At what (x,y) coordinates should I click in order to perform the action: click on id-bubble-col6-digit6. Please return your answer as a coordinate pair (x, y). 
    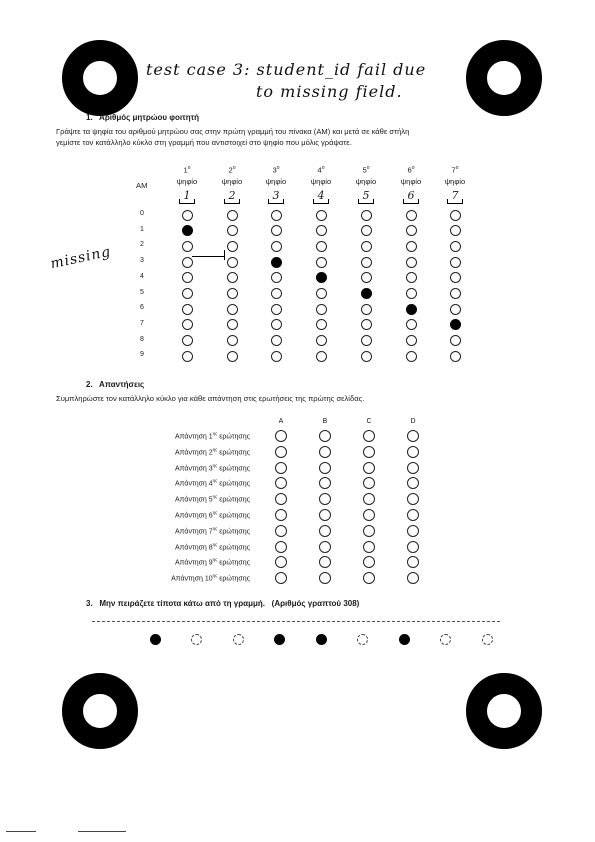
    Looking at the image, I should click on (411, 309).